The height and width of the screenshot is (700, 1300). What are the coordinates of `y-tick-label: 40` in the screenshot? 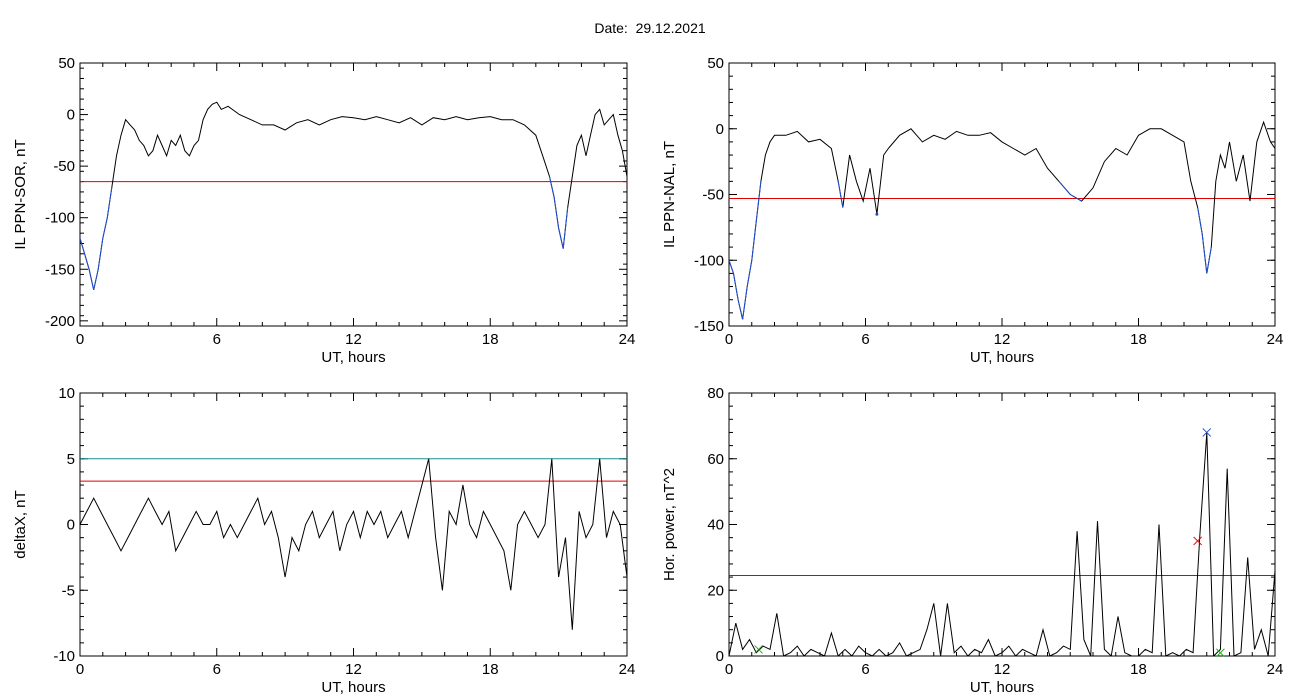 It's located at (715, 525).